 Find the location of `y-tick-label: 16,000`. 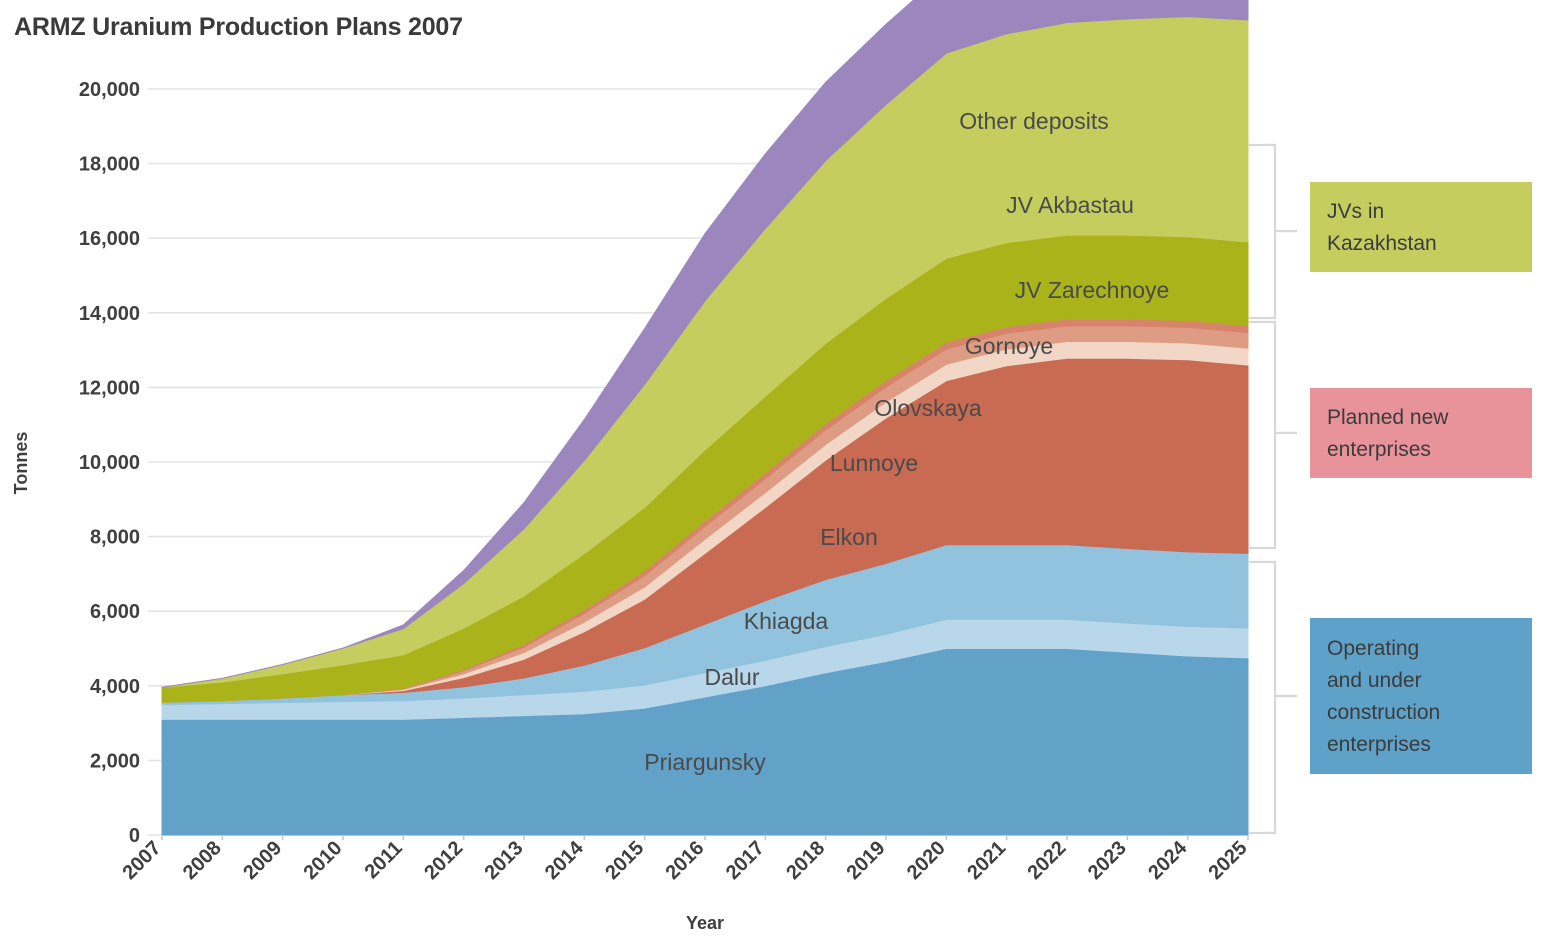

y-tick-label: 16,000 is located at coordinates (109, 239).